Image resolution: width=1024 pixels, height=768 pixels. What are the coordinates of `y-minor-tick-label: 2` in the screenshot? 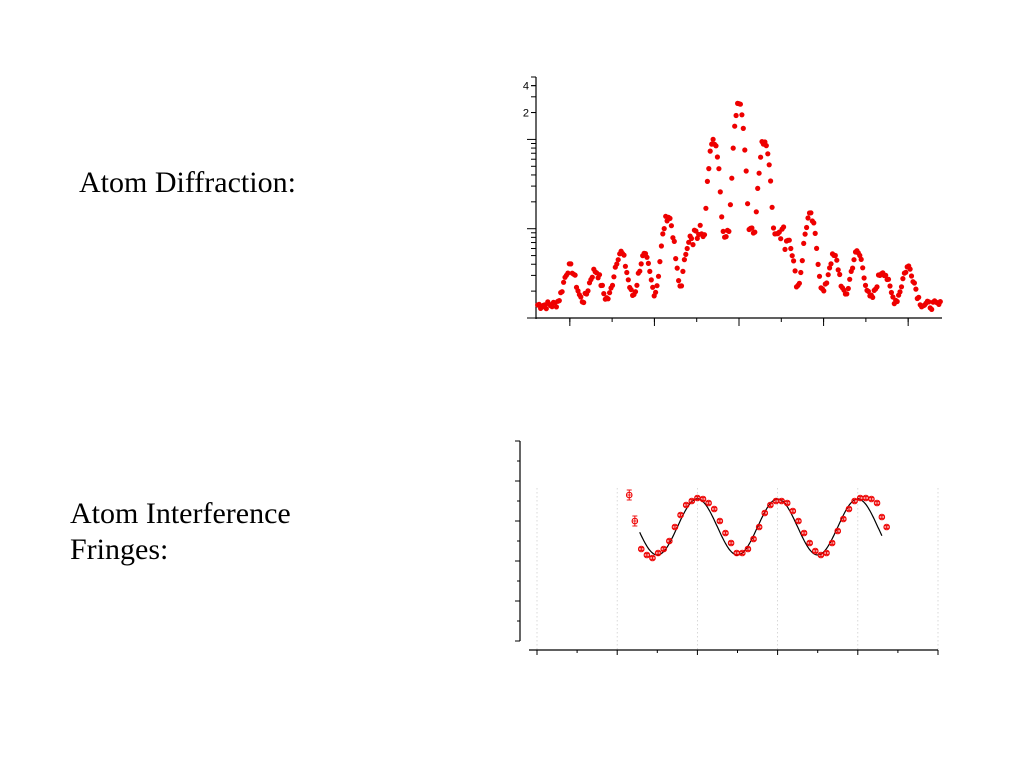 It's located at (526, 114).